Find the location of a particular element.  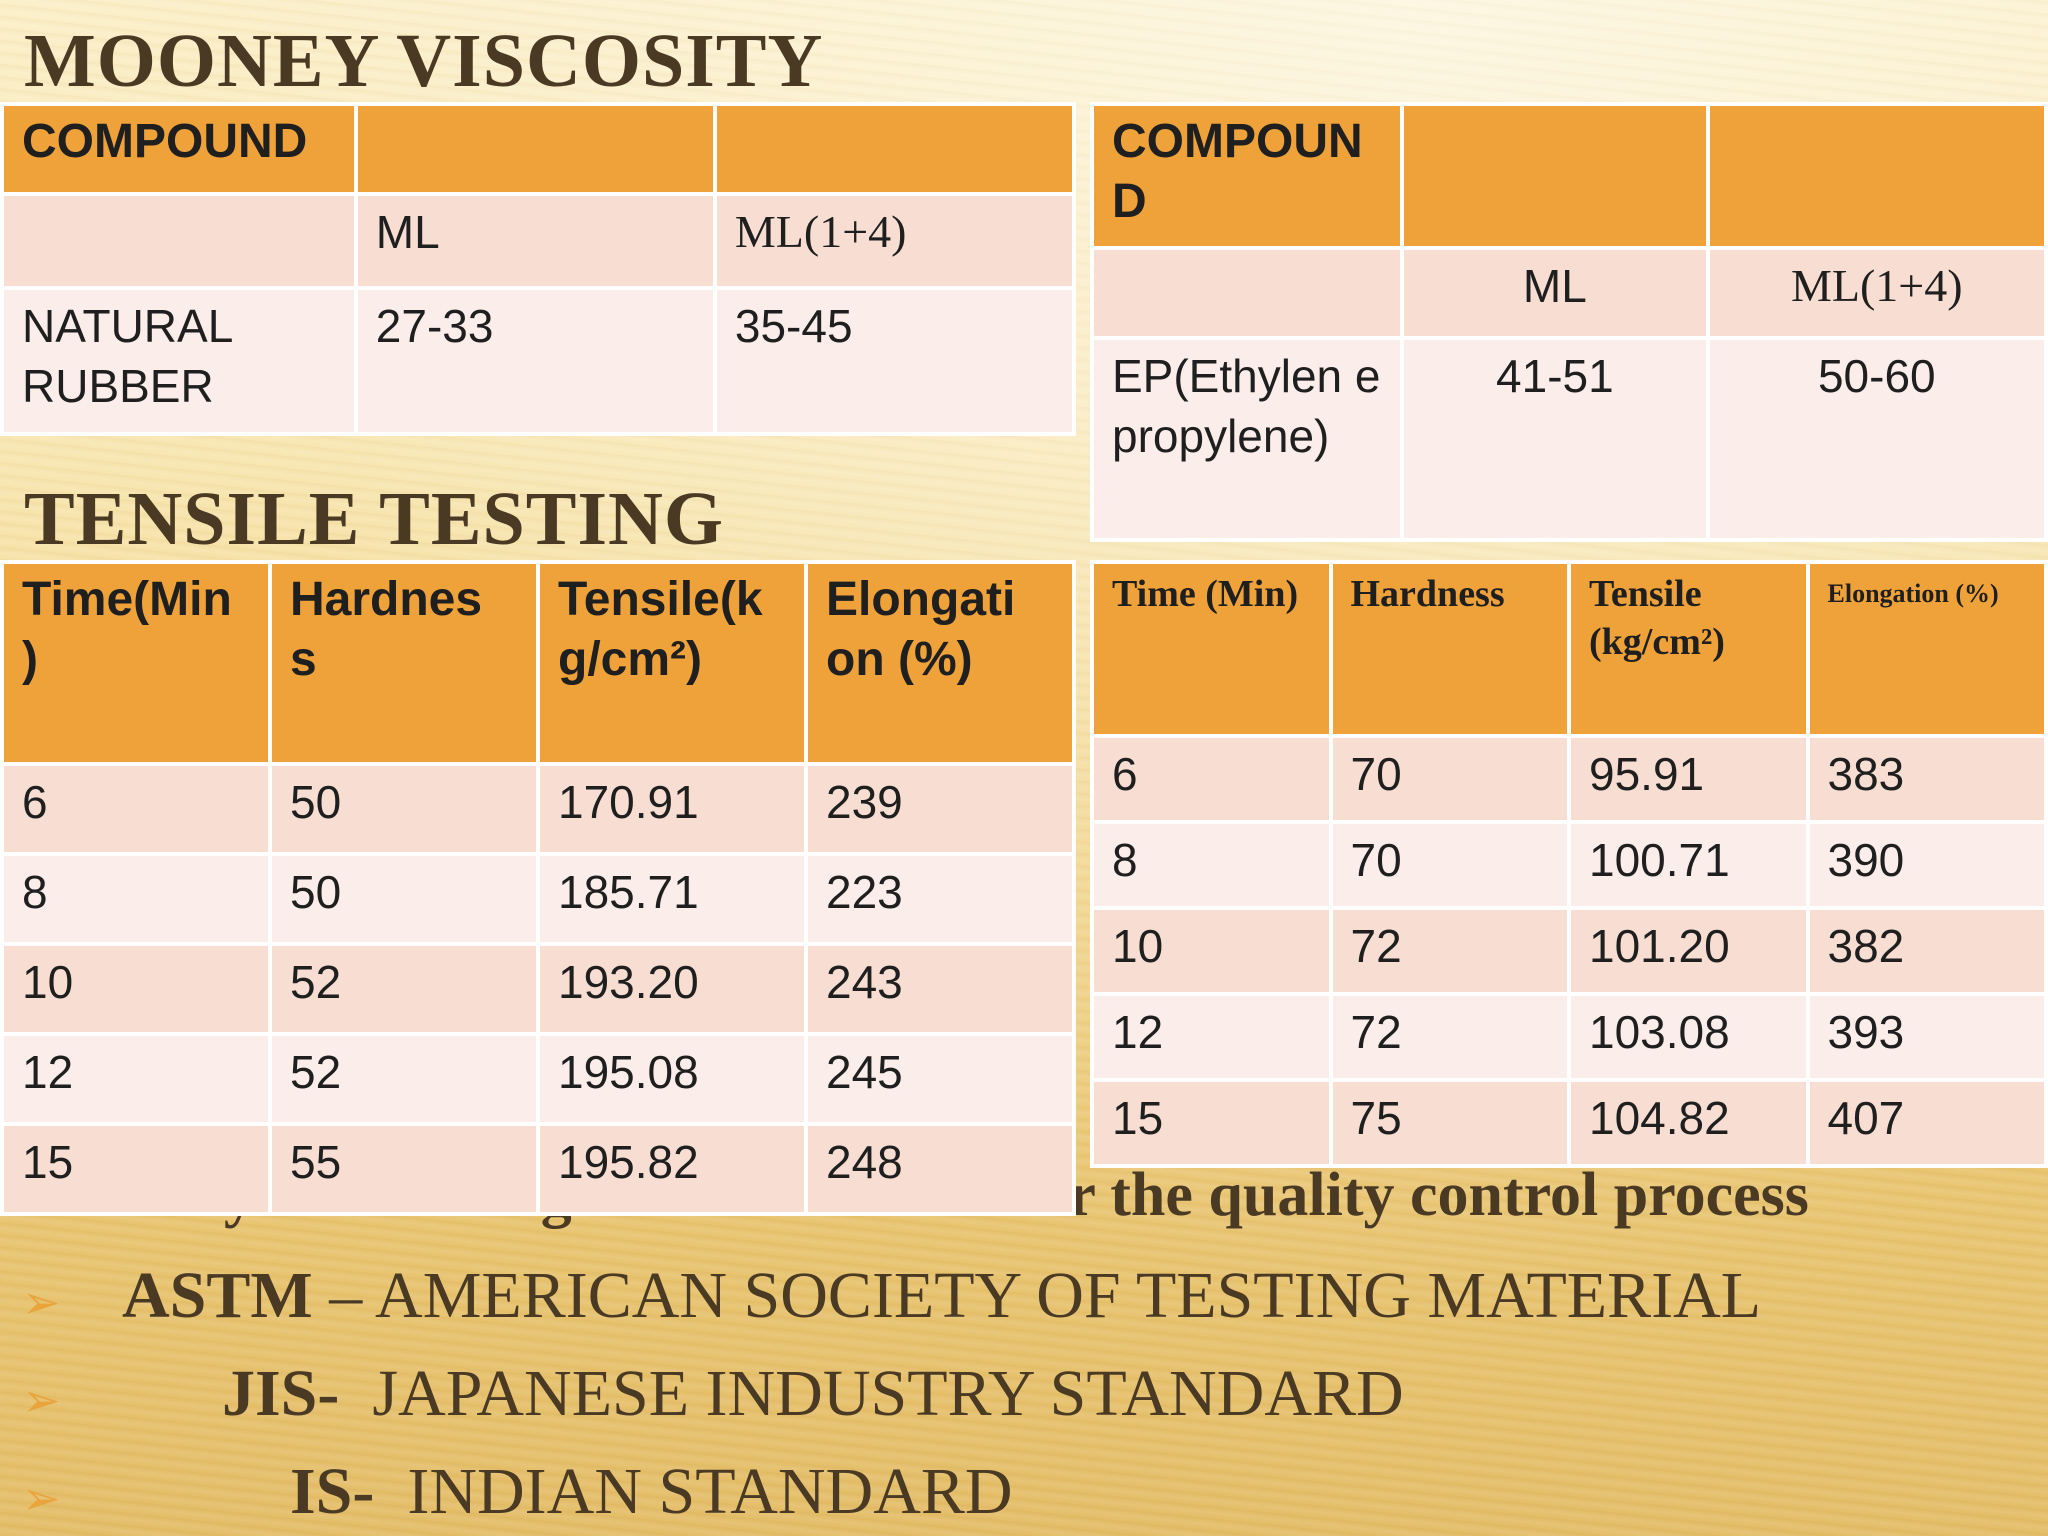

table-row: 15 55 195.82 248 is located at coordinates (538, 1169).